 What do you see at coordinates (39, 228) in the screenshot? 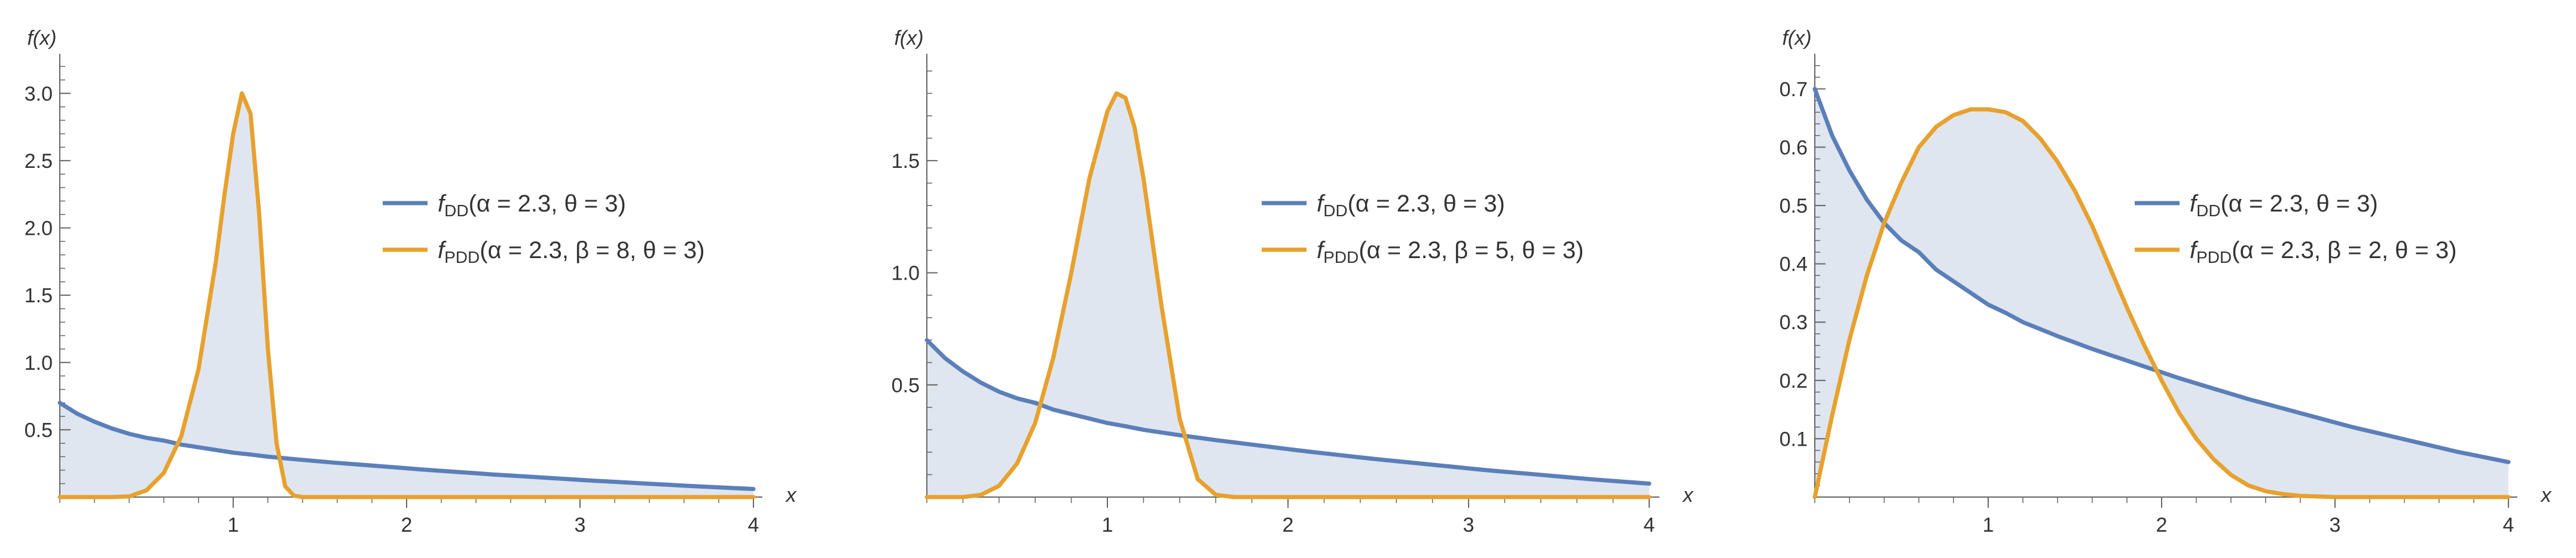
I see `y-tick-label: 2.0` at bounding box center [39, 228].